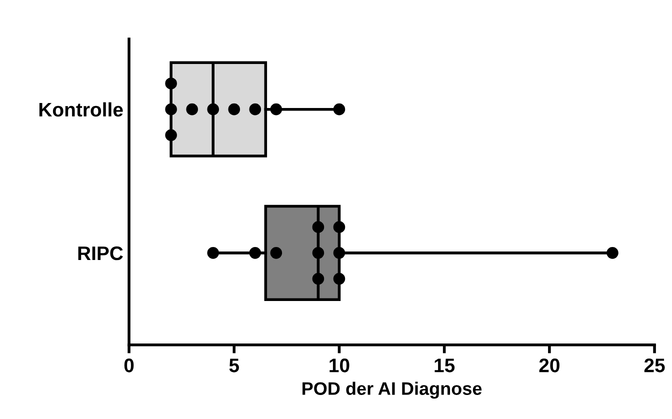 The height and width of the screenshot is (419, 672). Describe the element at coordinates (392, 390) in the screenshot. I see `x-axis-title: POD der AI Diagnose` at that location.